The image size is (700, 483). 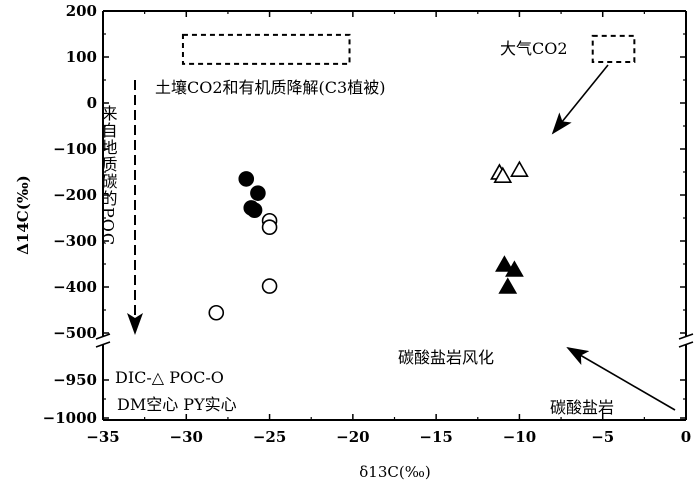 I want to click on x-tick-label: −5, so click(x=602, y=437).